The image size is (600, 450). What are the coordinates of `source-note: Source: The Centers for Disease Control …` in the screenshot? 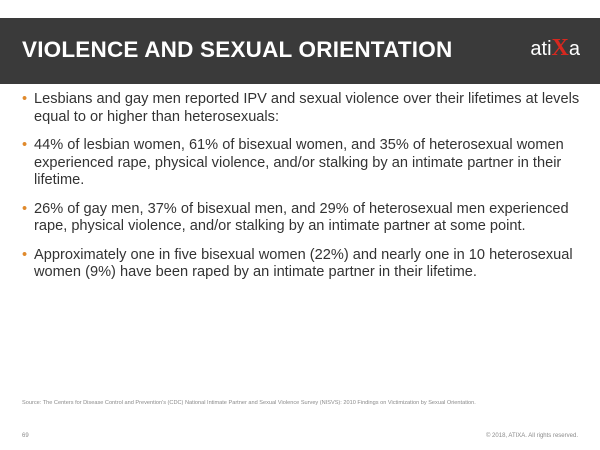 It's located at (249, 403).